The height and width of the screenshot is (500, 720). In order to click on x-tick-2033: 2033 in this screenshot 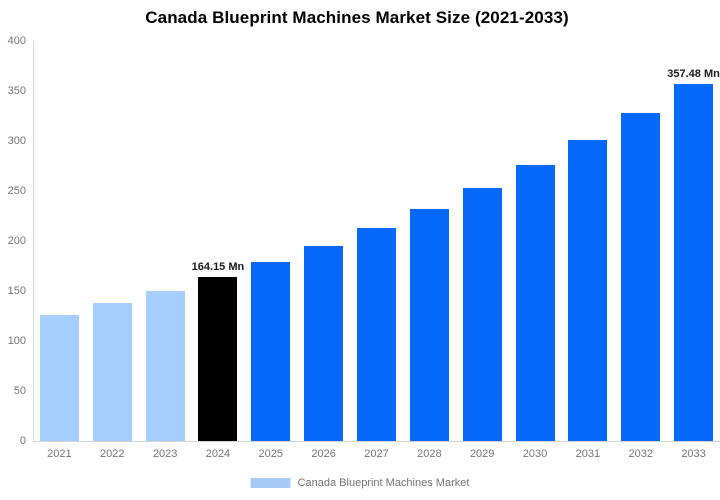, I will do `click(693, 454)`.